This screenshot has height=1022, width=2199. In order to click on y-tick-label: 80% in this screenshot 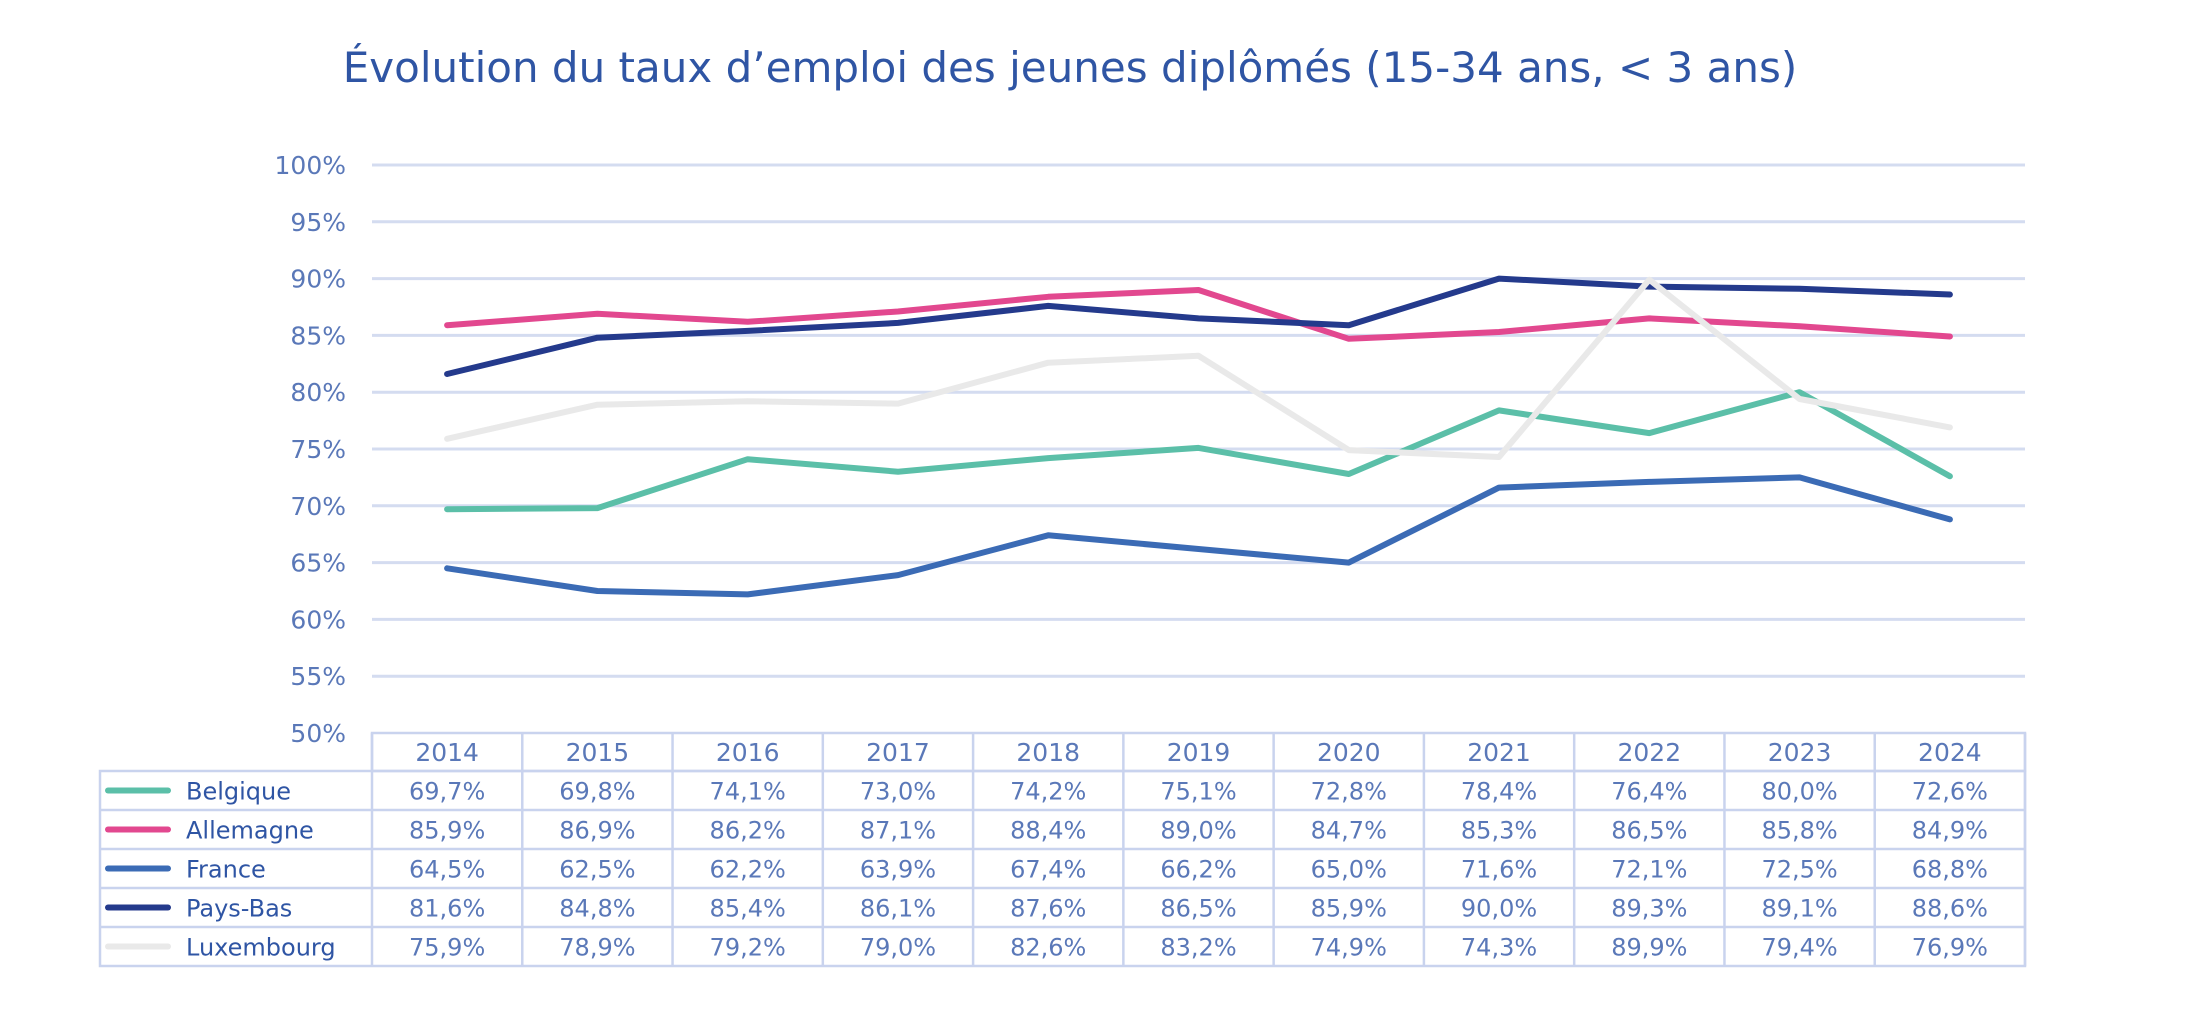, I will do `click(318, 392)`.